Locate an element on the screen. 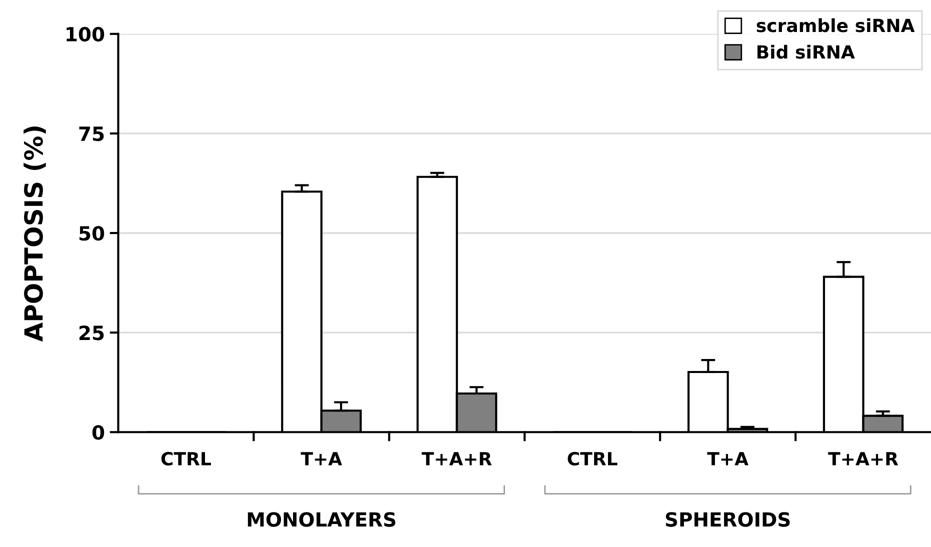  y-tick-label: 50 is located at coordinates (91, 233).